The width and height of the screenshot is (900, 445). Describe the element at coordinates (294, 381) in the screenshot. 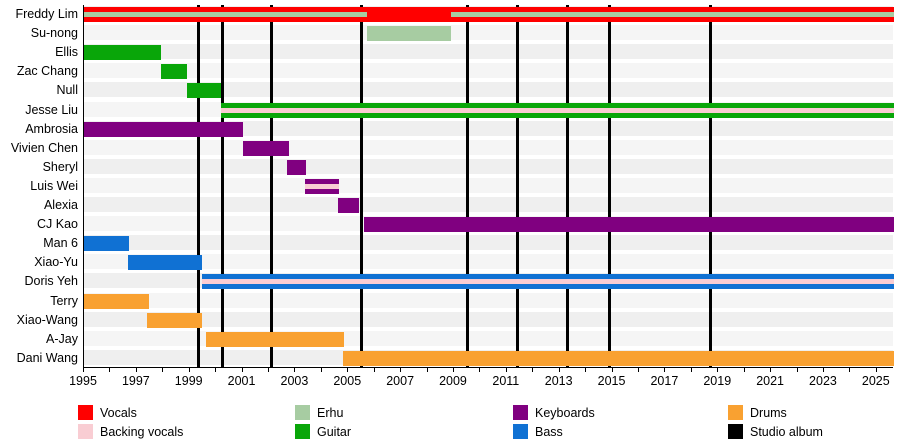

I see `year-tick-label: 2003` at that location.